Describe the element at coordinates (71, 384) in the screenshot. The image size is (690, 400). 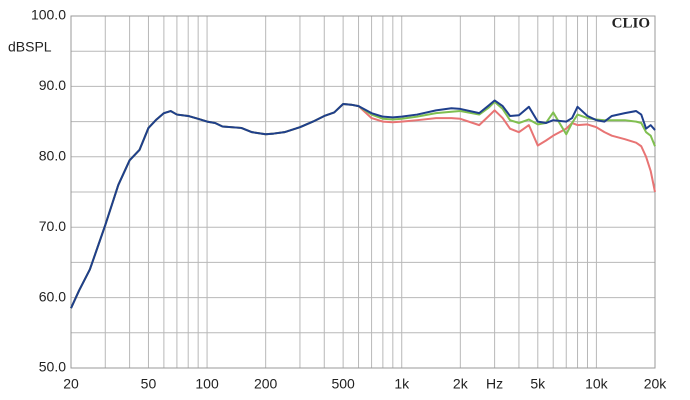
I see `x-tick-label: 20` at that location.